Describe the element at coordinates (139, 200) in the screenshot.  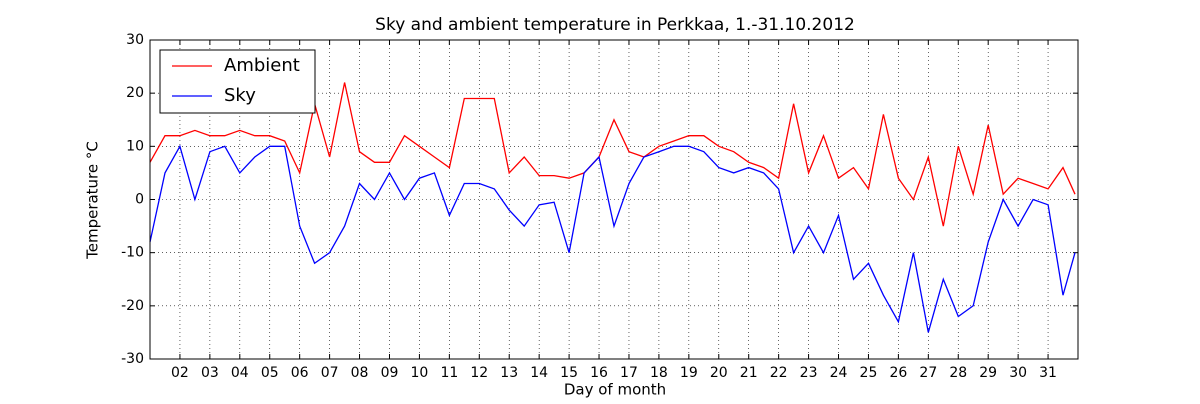
I see `y-tick-label: 0` at that location.